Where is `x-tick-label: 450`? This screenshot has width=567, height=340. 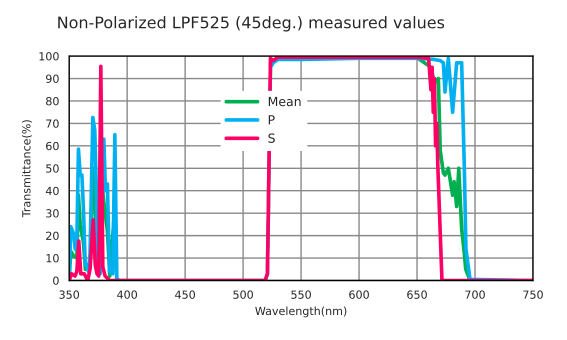
x-tick-label: 450 is located at coordinates (185, 294).